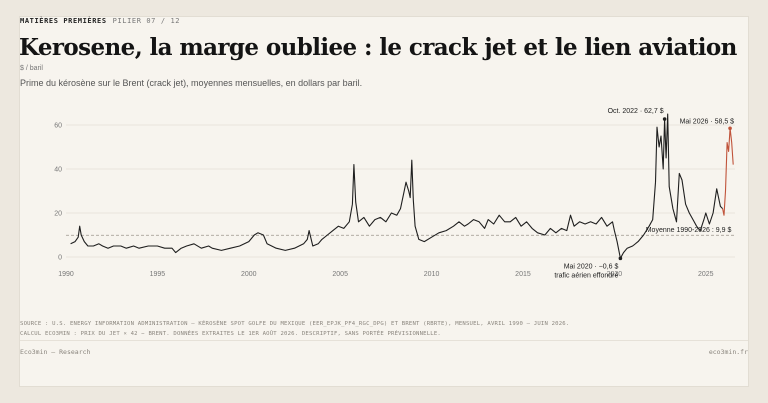 This screenshot has width=768, height=403. I want to click on y-tick-label-40: 40, so click(58, 170).